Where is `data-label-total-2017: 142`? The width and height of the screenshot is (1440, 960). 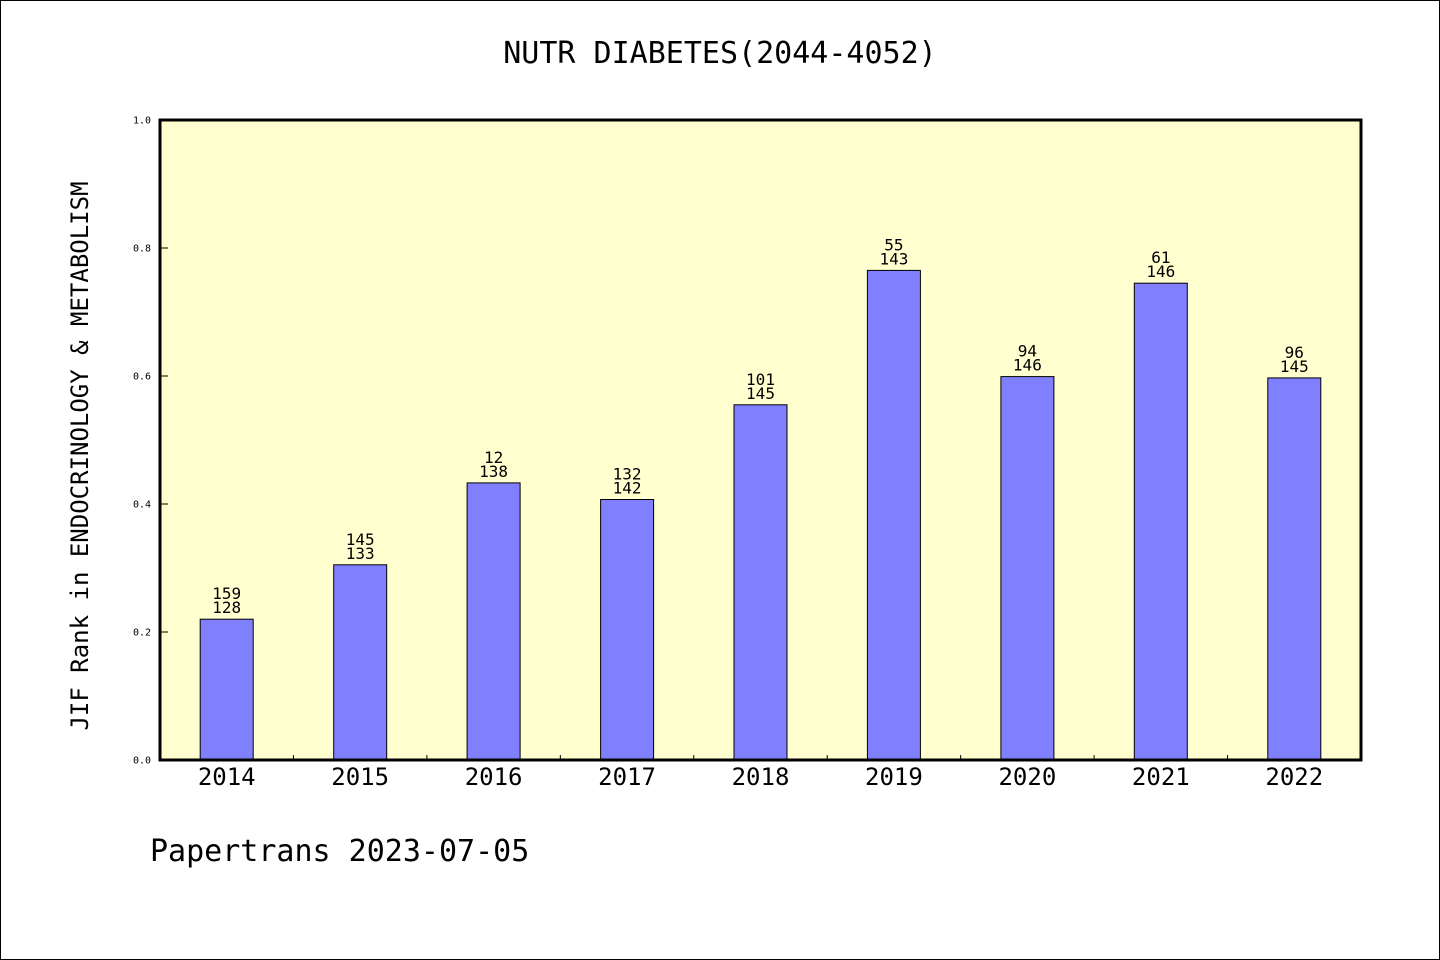 data-label-total-2017: 142 is located at coordinates (627, 488).